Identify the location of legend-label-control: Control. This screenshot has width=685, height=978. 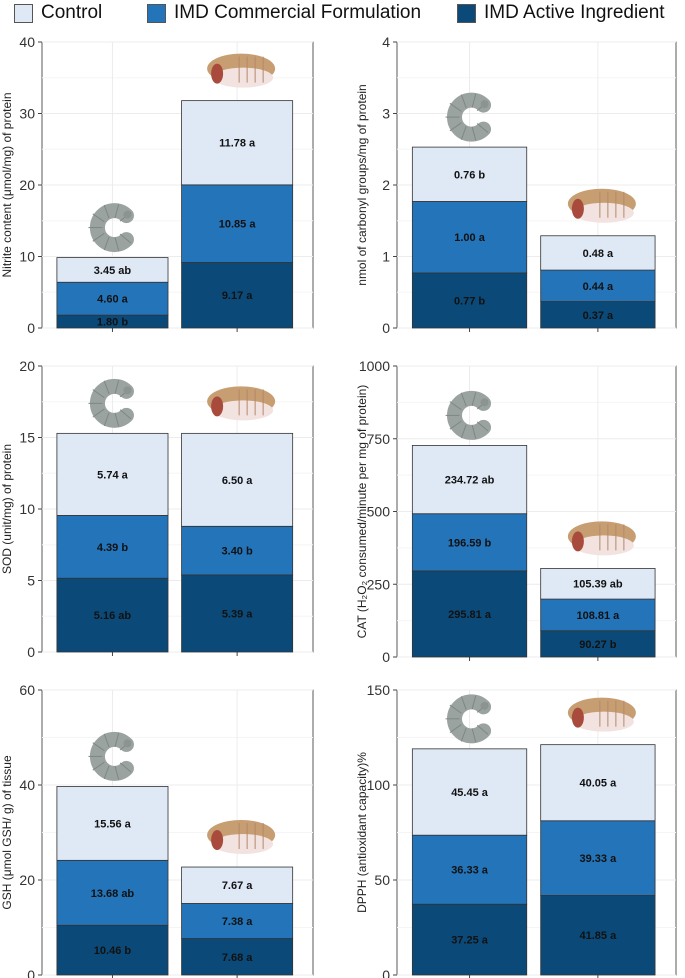
(72, 12).